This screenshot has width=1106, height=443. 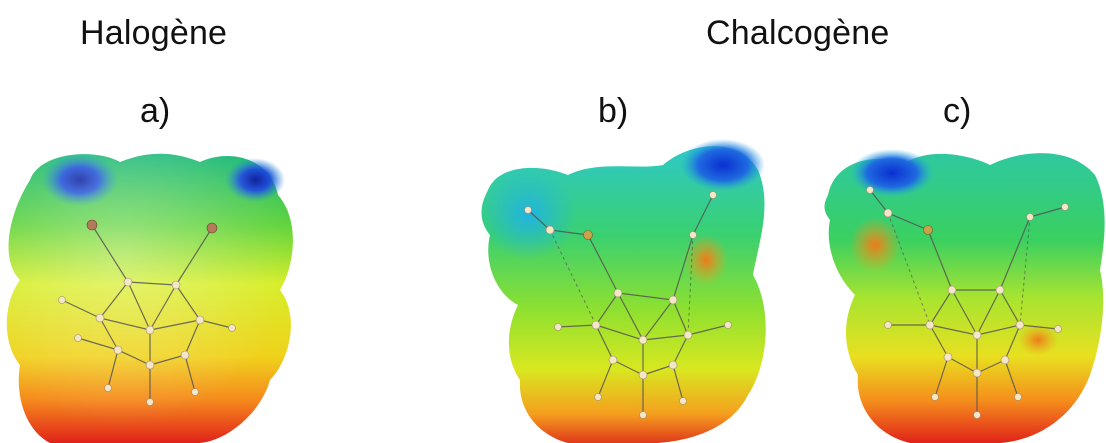 I want to click on heading-halogen: Halogène, so click(x=154, y=33).